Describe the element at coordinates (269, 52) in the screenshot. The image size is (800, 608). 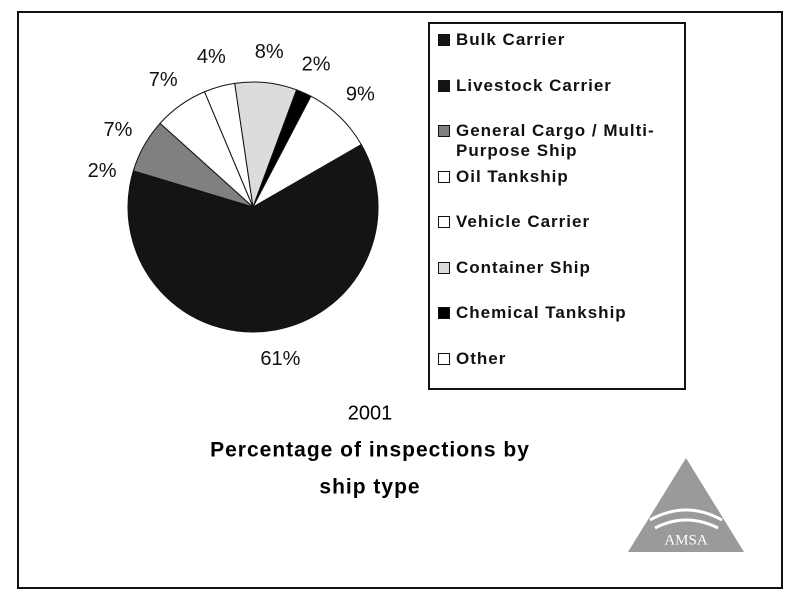
I see `data-label: 8%` at that location.